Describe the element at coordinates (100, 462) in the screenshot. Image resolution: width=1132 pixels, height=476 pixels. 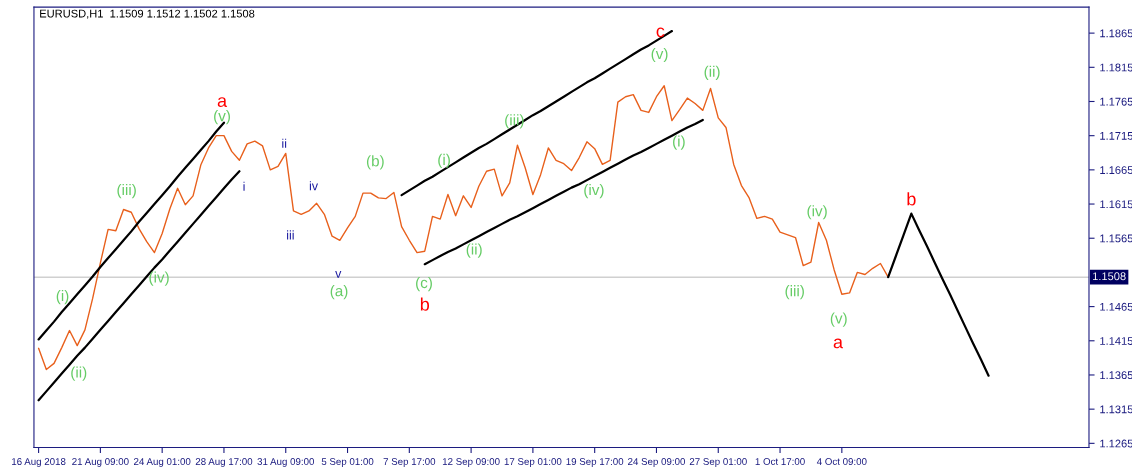
I see `x-tick-label: 21 Aug 09:00` at that location.